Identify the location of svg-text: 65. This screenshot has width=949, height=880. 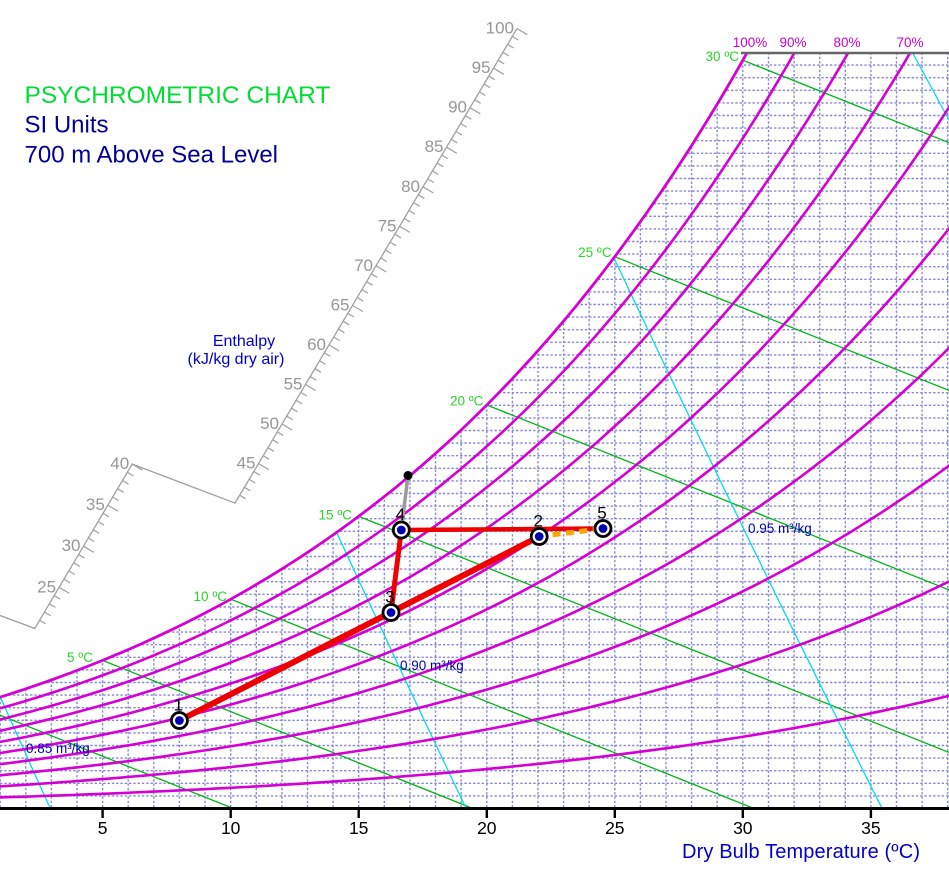
(340, 304).